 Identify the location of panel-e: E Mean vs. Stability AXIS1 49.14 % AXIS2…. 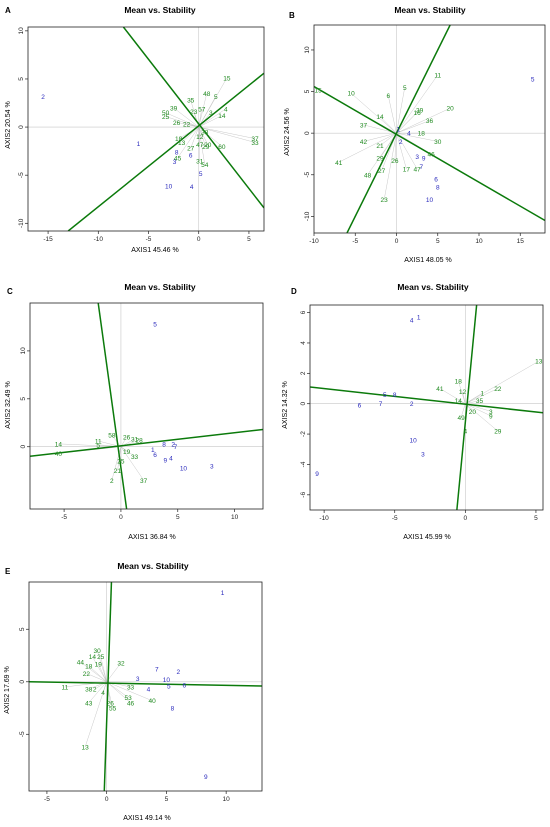
(133, 691).